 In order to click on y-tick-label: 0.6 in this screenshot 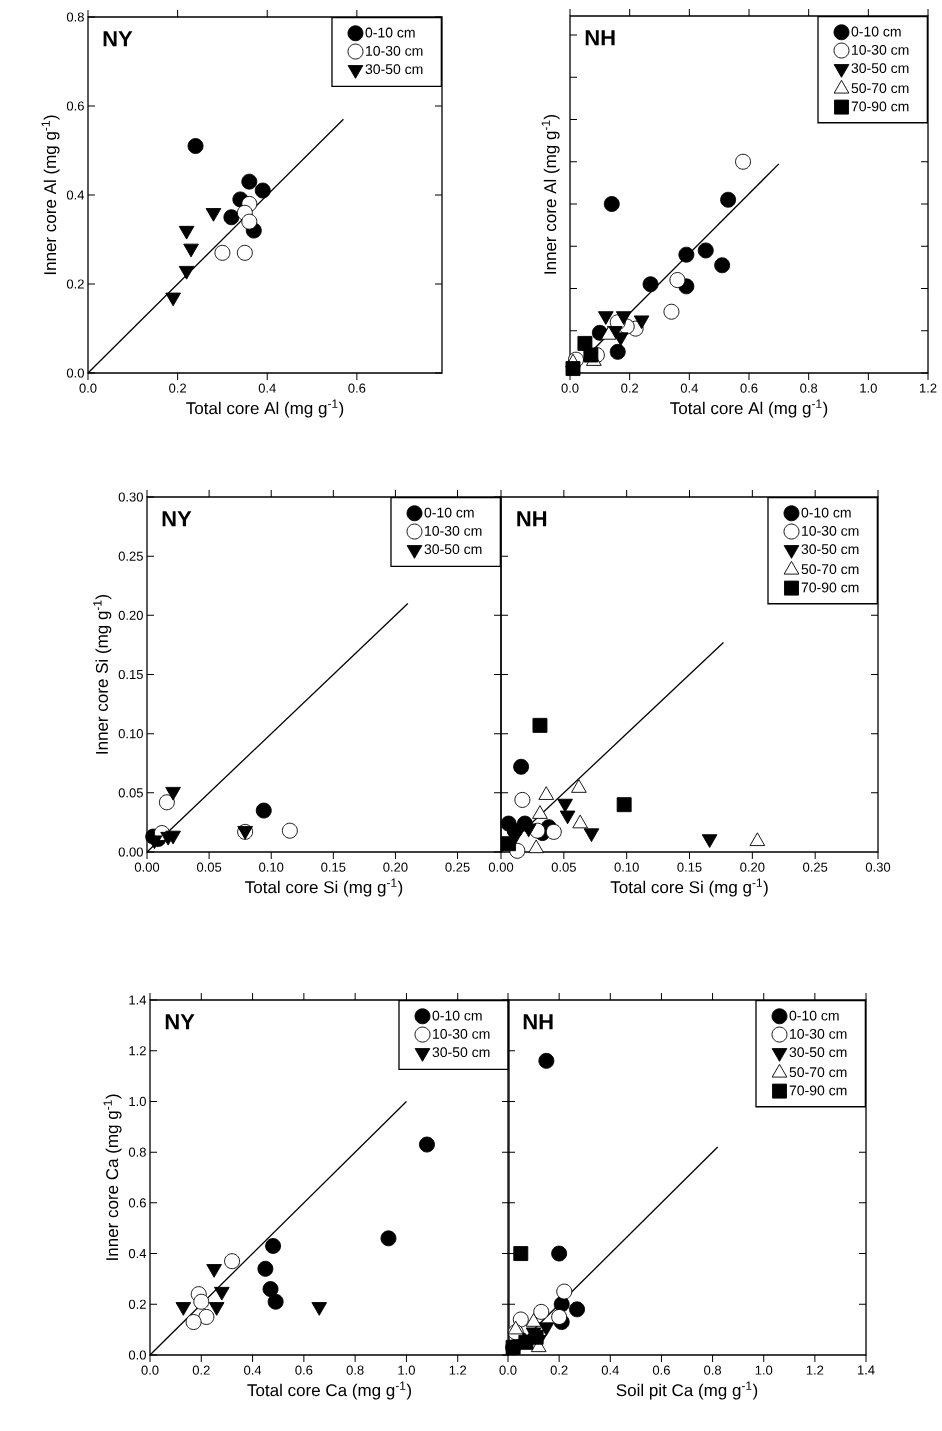, I will do `click(137, 1203)`.